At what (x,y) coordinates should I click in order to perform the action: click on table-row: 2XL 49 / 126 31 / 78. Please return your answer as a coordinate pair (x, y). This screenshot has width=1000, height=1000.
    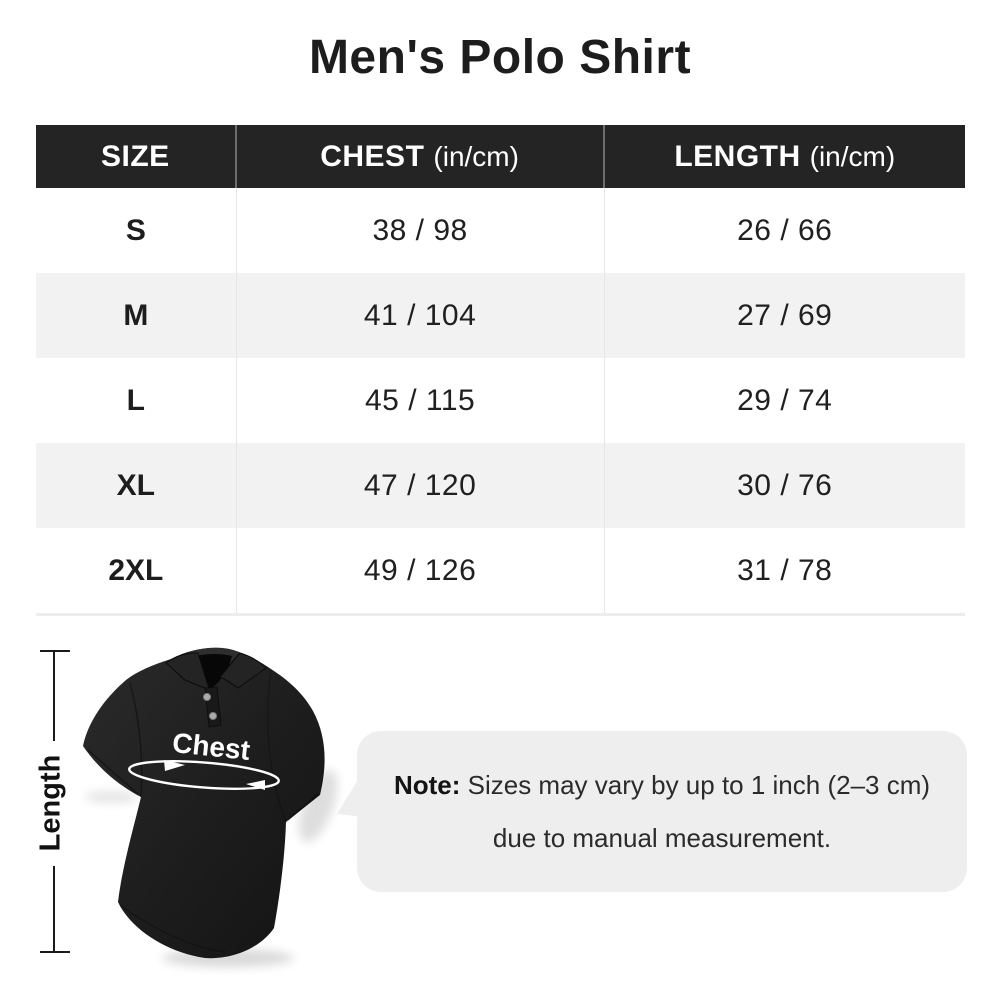
    Looking at the image, I should click on (500, 570).